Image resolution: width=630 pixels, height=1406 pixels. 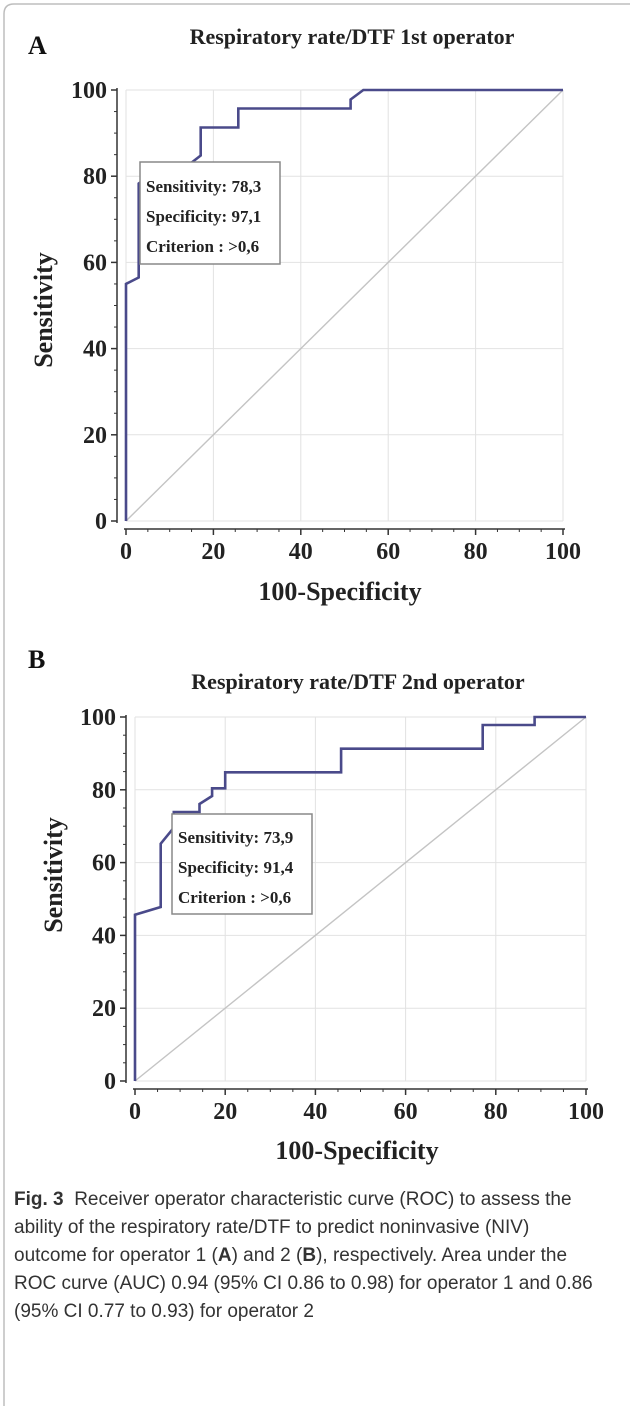 I want to click on panel-a-xtick-label-60: 60, so click(x=388, y=552).